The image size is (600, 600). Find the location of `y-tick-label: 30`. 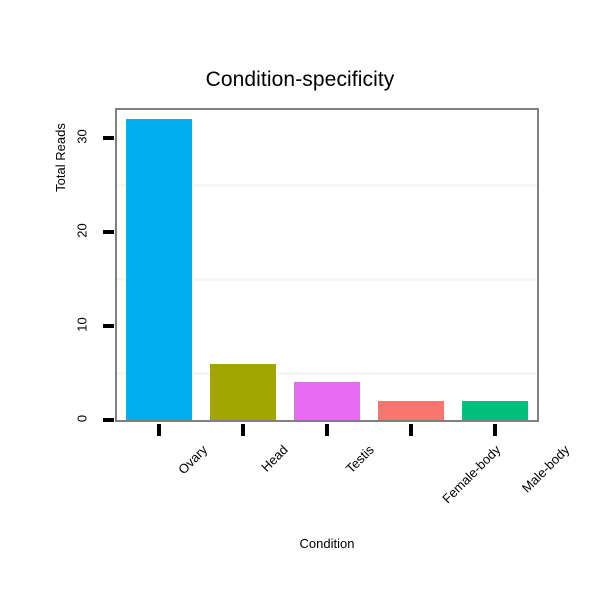

y-tick-label: 30 is located at coordinates (82, 136).